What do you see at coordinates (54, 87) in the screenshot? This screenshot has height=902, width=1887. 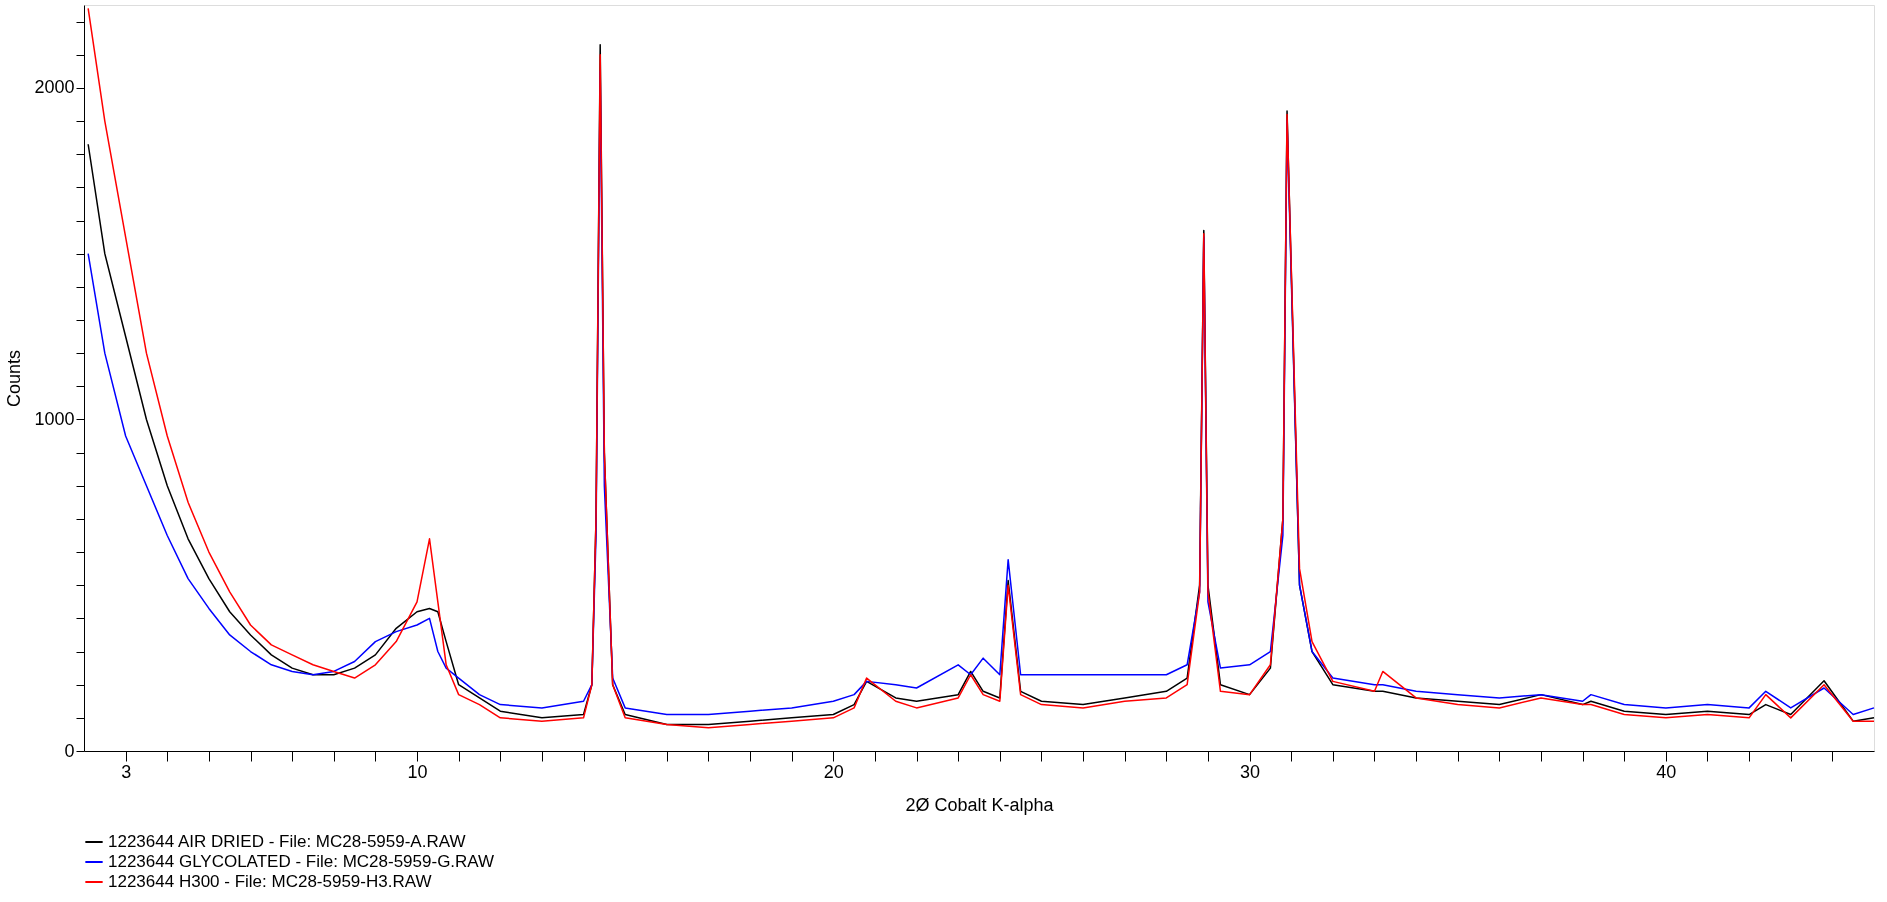 I see `y-tick-label: 2000` at bounding box center [54, 87].